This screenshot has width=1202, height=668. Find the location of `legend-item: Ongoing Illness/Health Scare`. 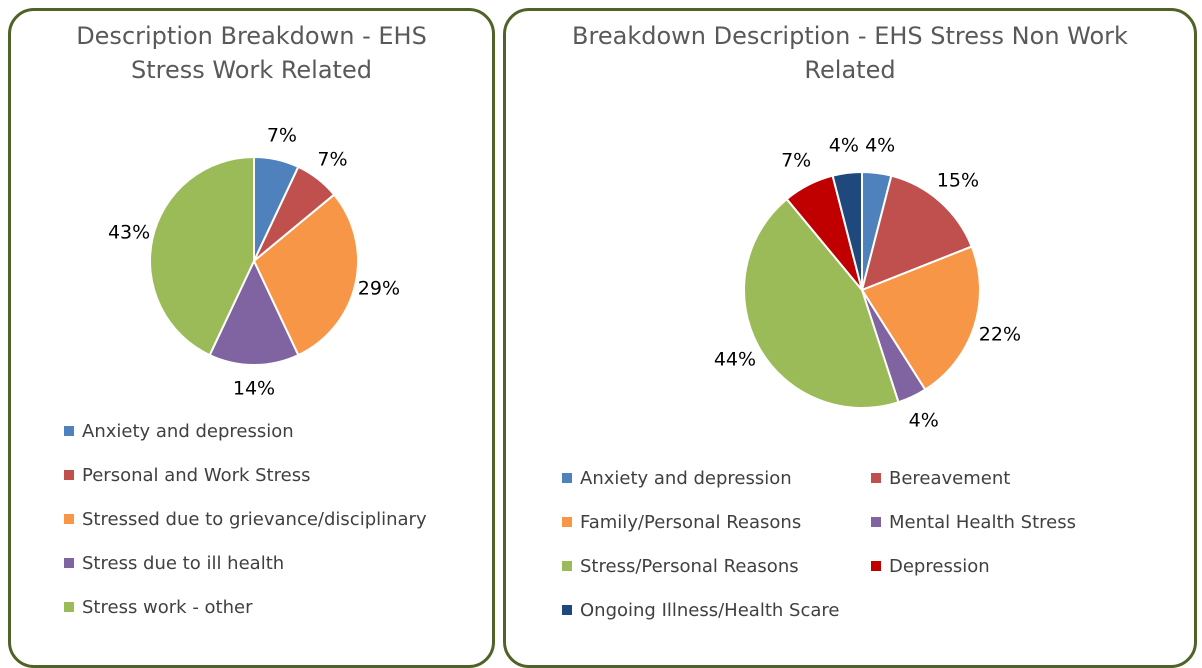

legend-item: Ongoing Illness/Health Scare is located at coordinates (716, 610).